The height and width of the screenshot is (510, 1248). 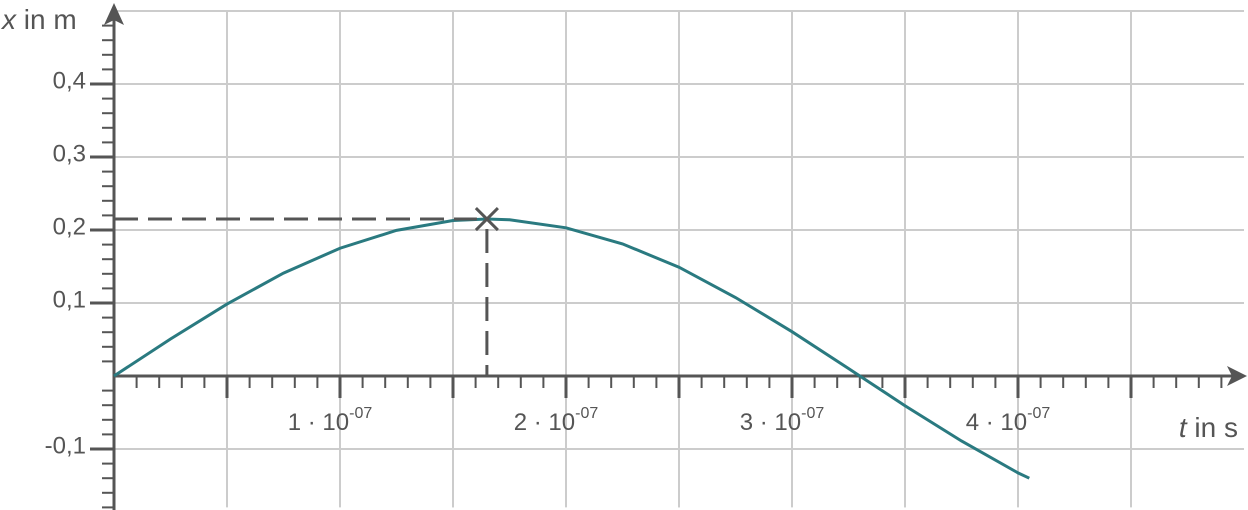 I want to click on marker, so click(x=486, y=219).